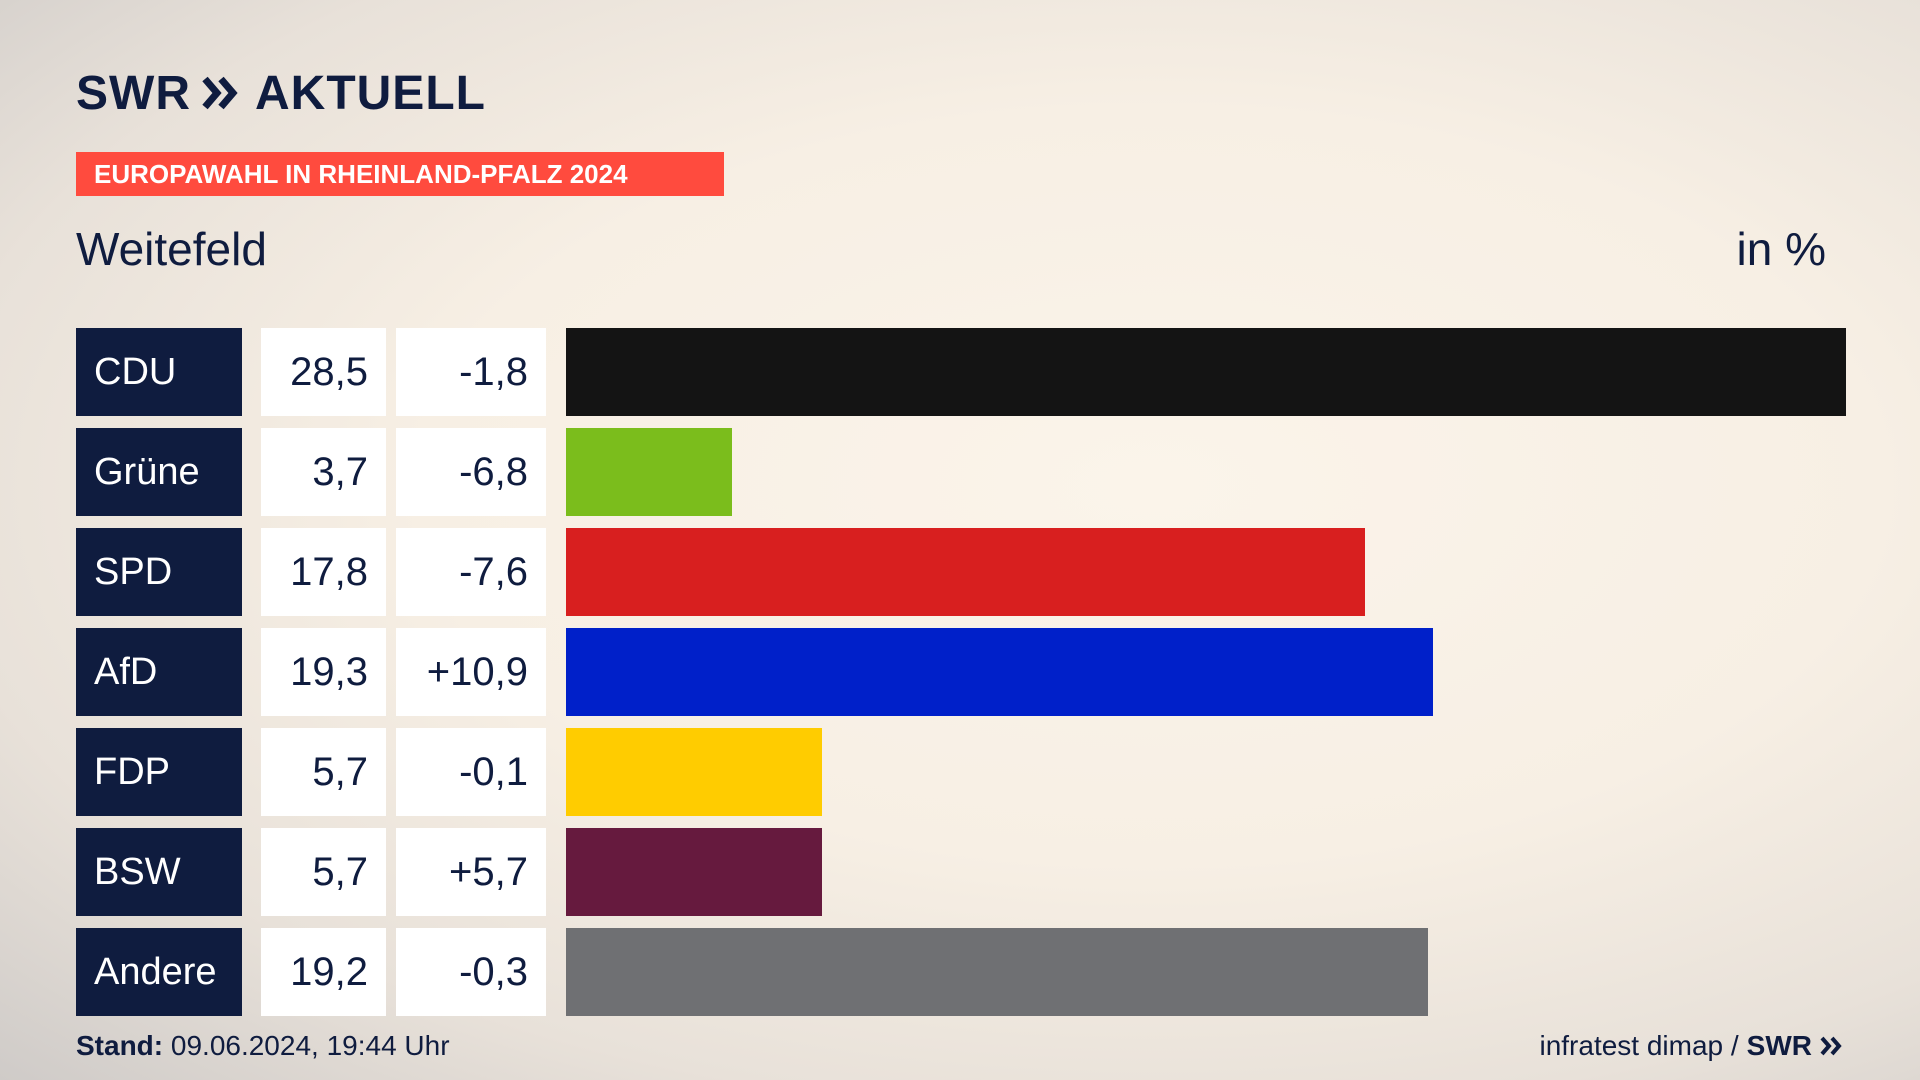 The height and width of the screenshot is (1080, 1920). What do you see at coordinates (159, 972) in the screenshot?
I see `party-label: Andere` at bounding box center [159, 972].